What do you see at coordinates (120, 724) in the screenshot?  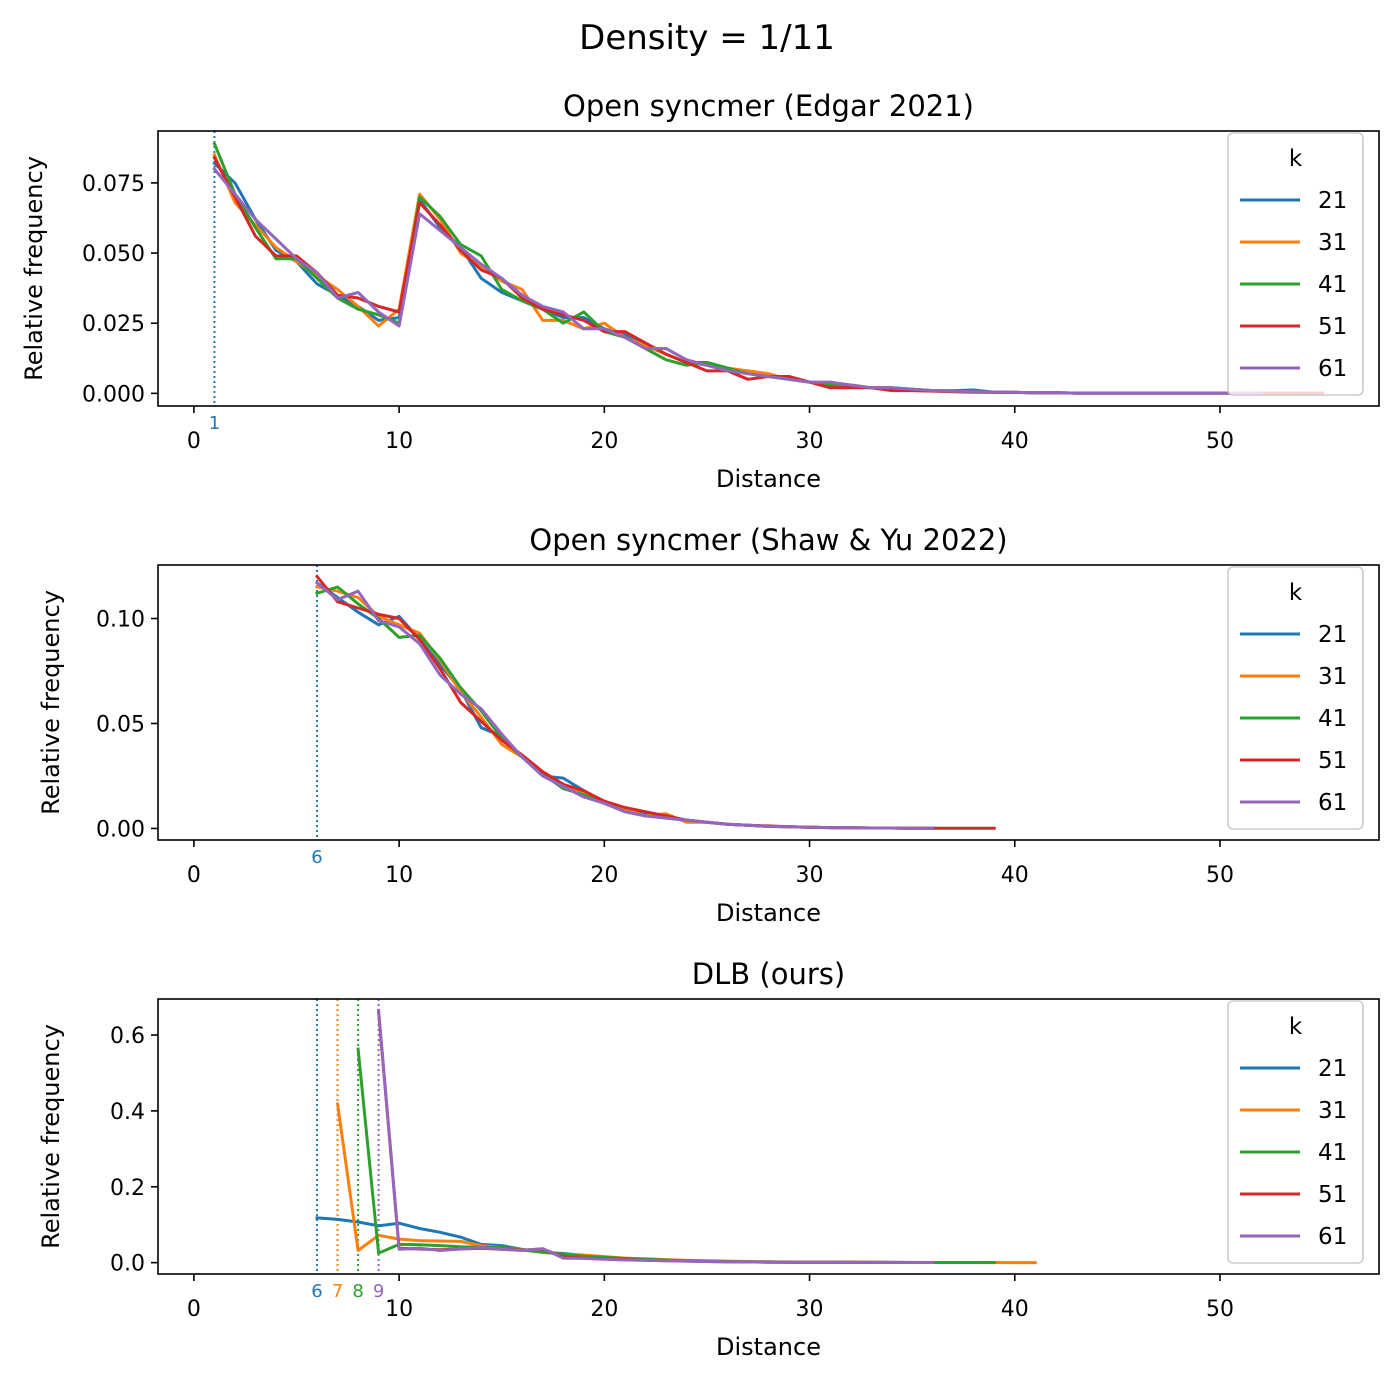 I see `y-tick-label: 0.05` at bounding box center [120, 724].